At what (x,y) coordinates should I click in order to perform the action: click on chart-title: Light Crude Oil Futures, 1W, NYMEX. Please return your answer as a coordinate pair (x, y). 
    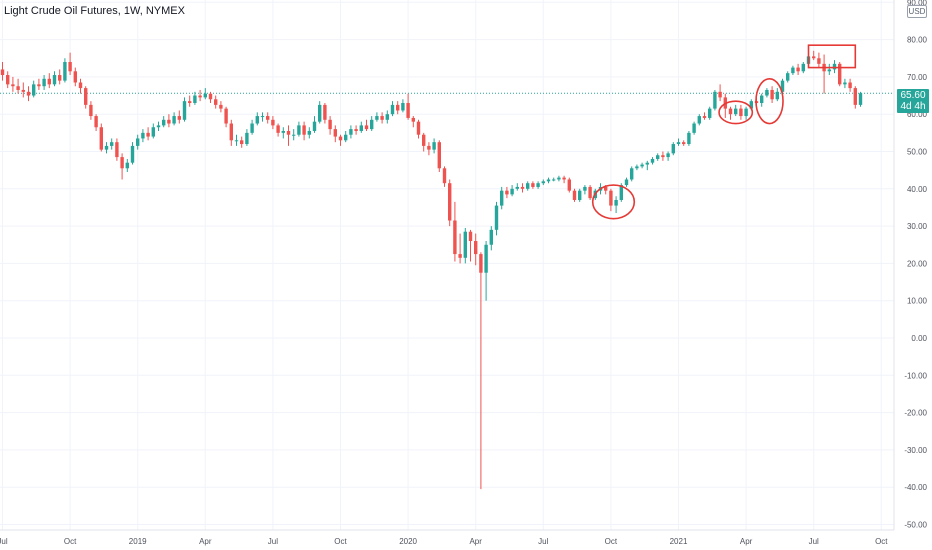
    Looking at the image, I should click on (94, 11).